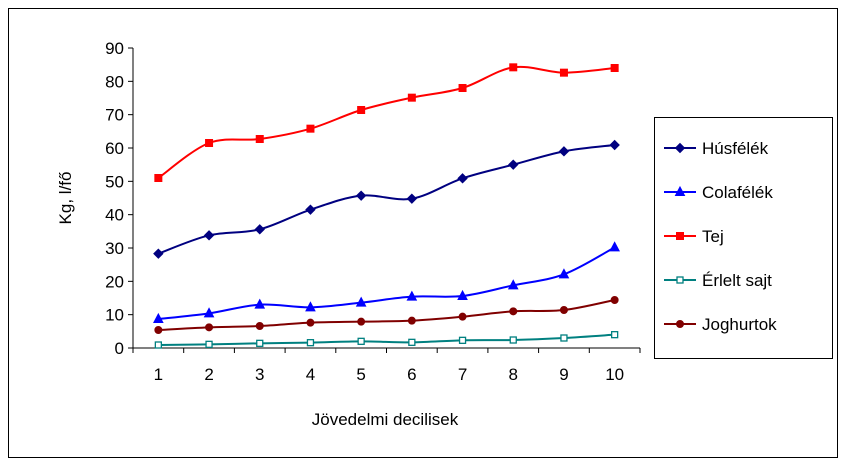 The width and height of the screenshot is (846, 466). Describe the element at coordinates (114, 248) in the screenshot. I see `y-tick-label: 30` at that location.